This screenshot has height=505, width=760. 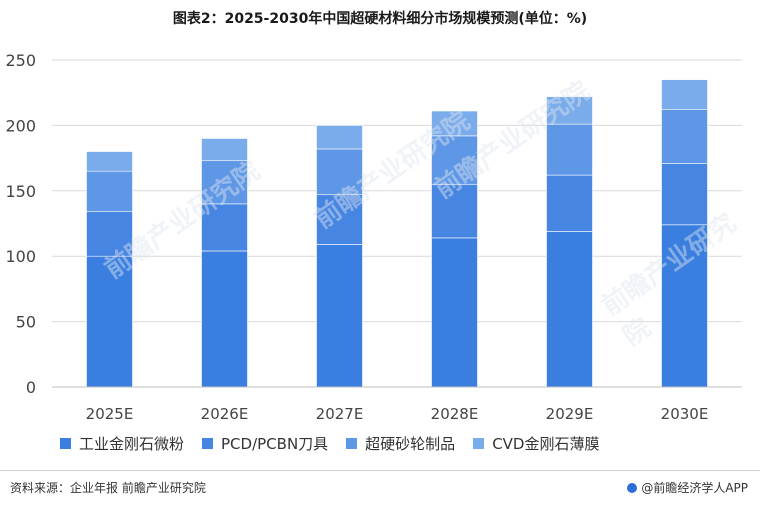 What do you see at coordinates (20, 224) in the screenshot?
I see `y-axis: 0 50 100 150 200 250` at bounding box center [20, 224].